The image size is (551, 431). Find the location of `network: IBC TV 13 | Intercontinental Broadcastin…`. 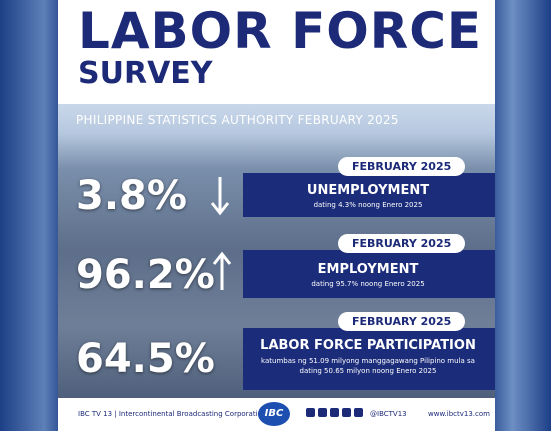

network: IBC TV 13 | Intercontinental Broadcastin… is located at coordinates (172, 414).